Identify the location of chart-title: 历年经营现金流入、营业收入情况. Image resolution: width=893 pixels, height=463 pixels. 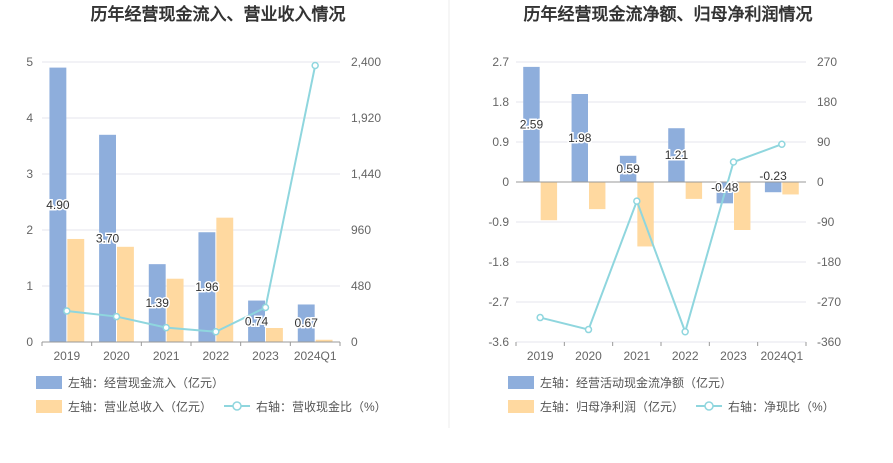
(218, 14).